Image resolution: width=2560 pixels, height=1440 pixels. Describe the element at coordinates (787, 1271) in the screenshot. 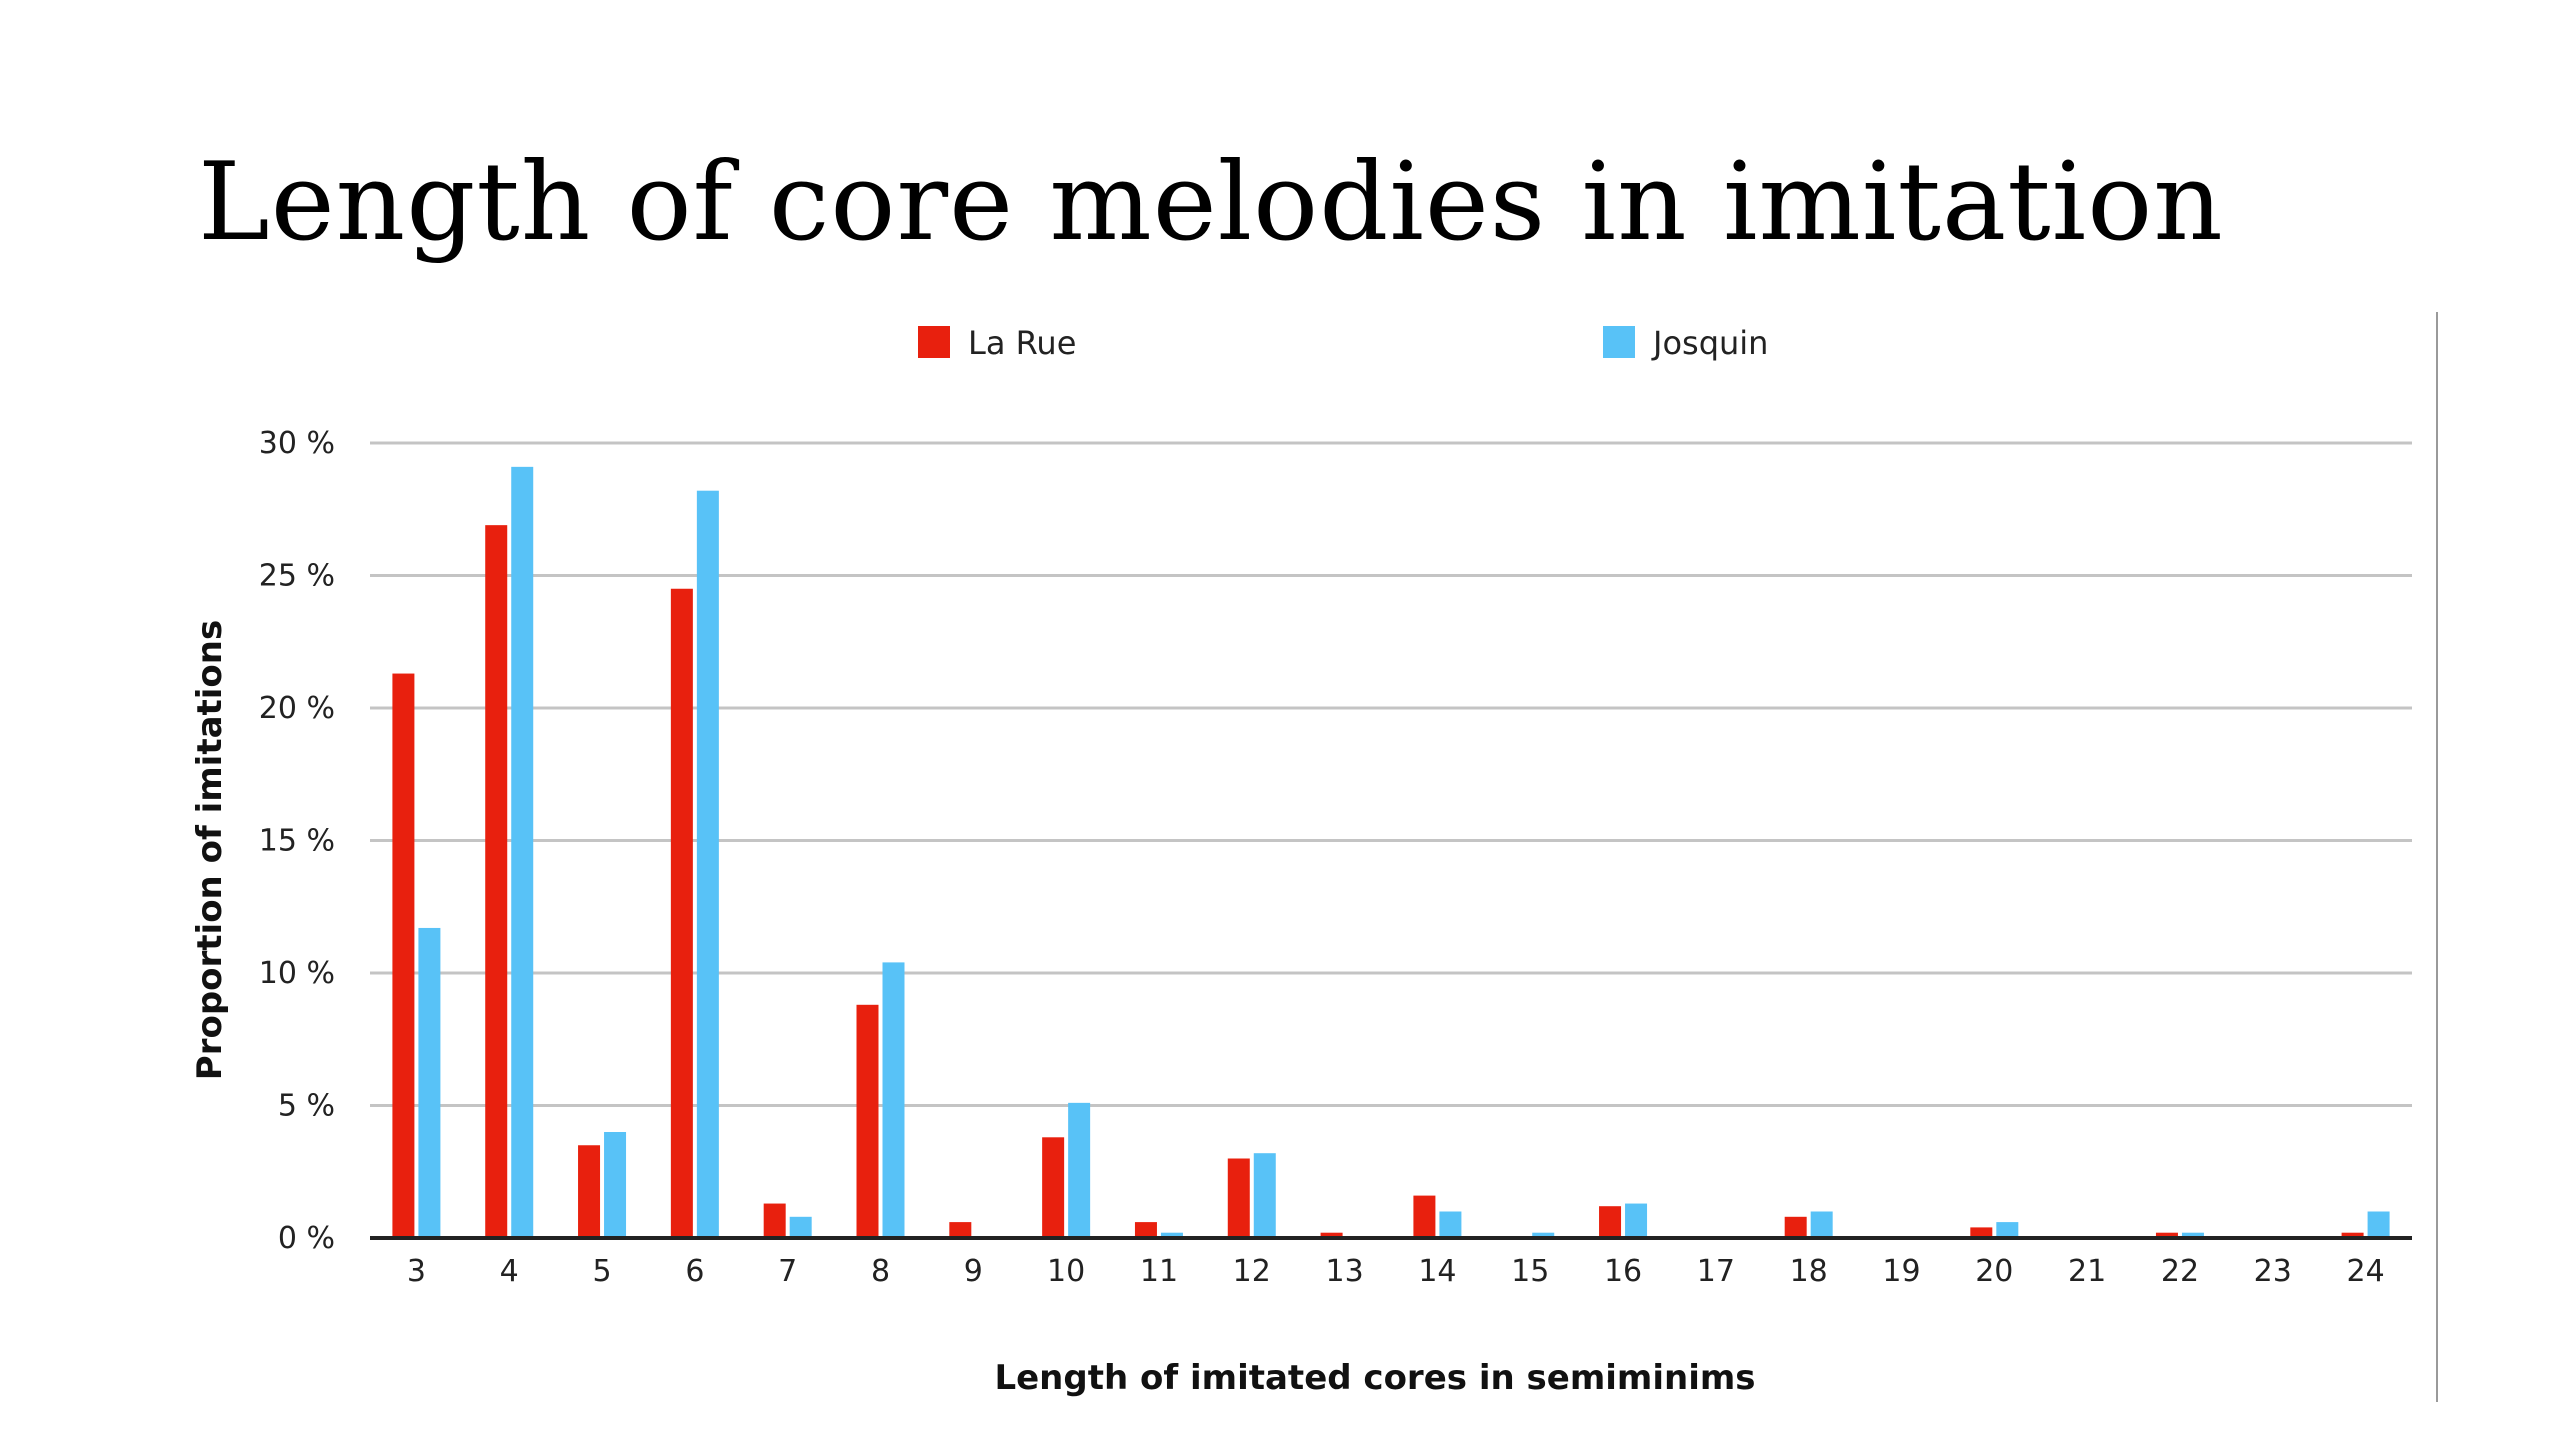

I see `x-tick-label: 7` at that location.